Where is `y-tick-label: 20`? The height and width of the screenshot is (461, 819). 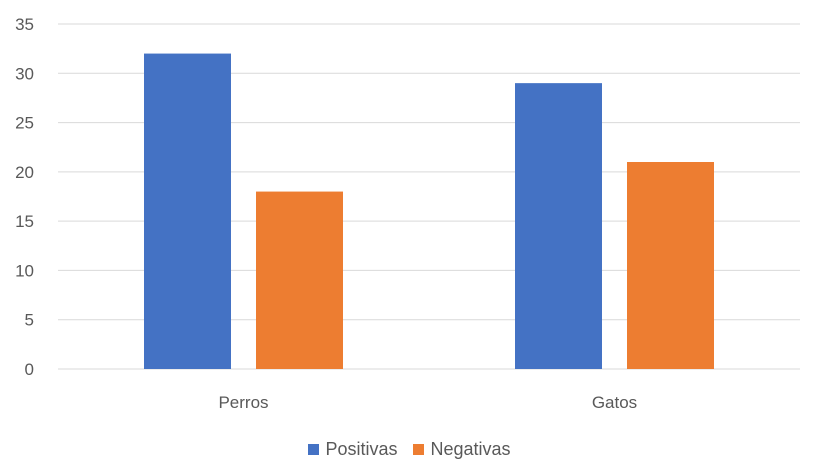 y-tick-label: 20 is located at coordinates (24, 172).